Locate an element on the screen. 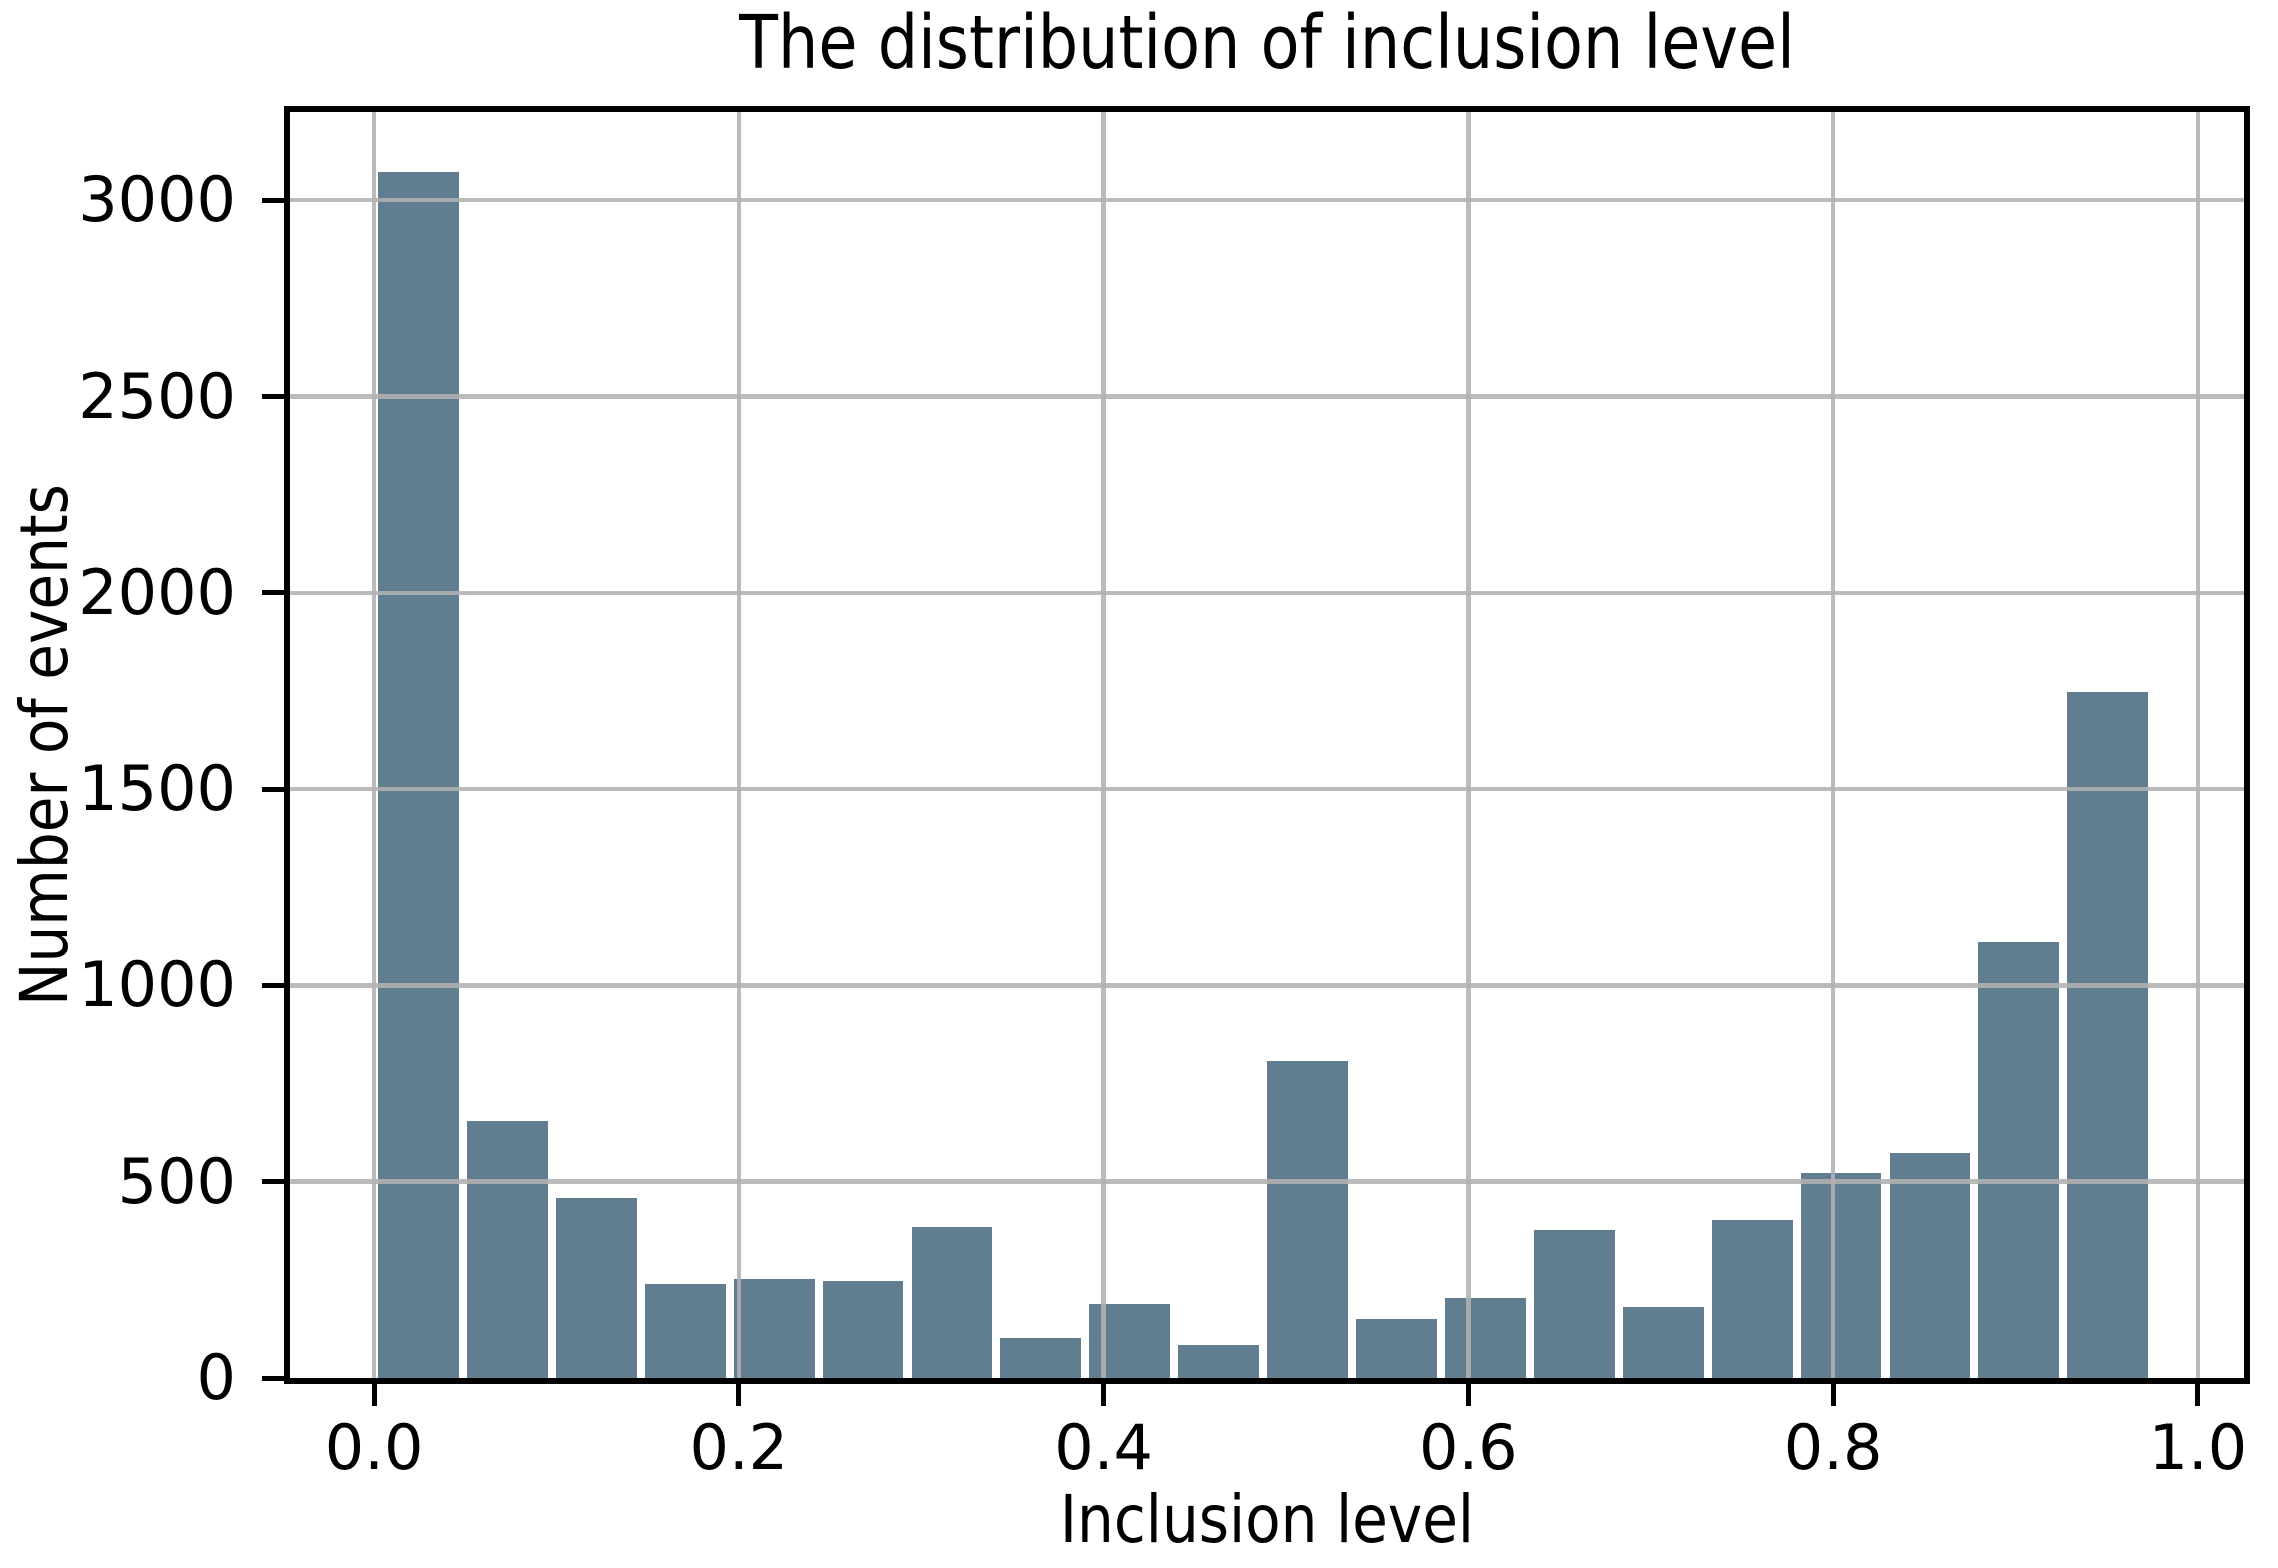 This screenshot has width=2278, height=1568. y-tick-label: 2000 is located at coordinates (157, 592).